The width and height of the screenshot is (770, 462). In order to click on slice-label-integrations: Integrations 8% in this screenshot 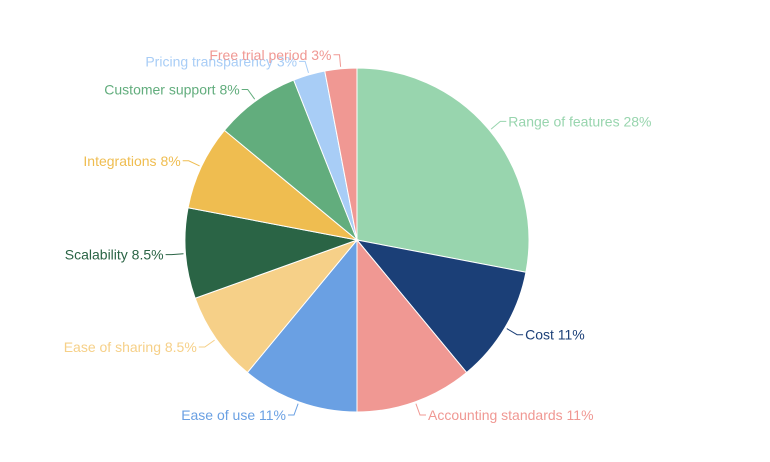, I will do `click(131, 161)`.